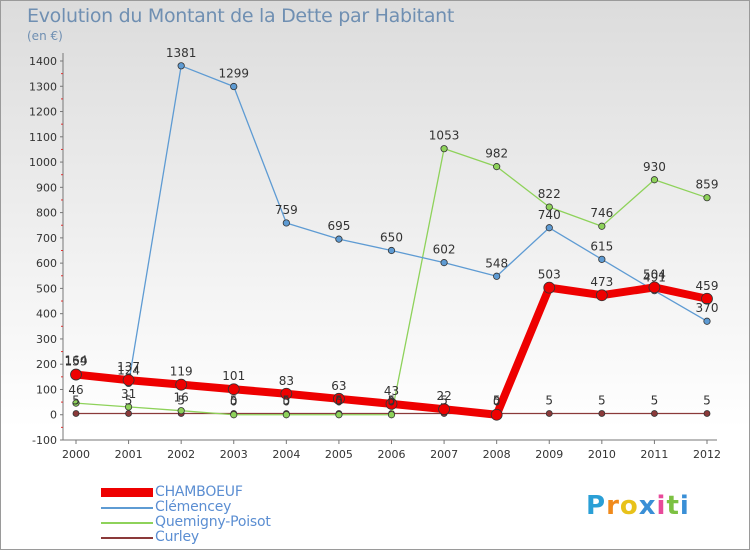 This screenshot has width=750, height=550. I want to click on x-tick-label: 2002, so click(181, 454).